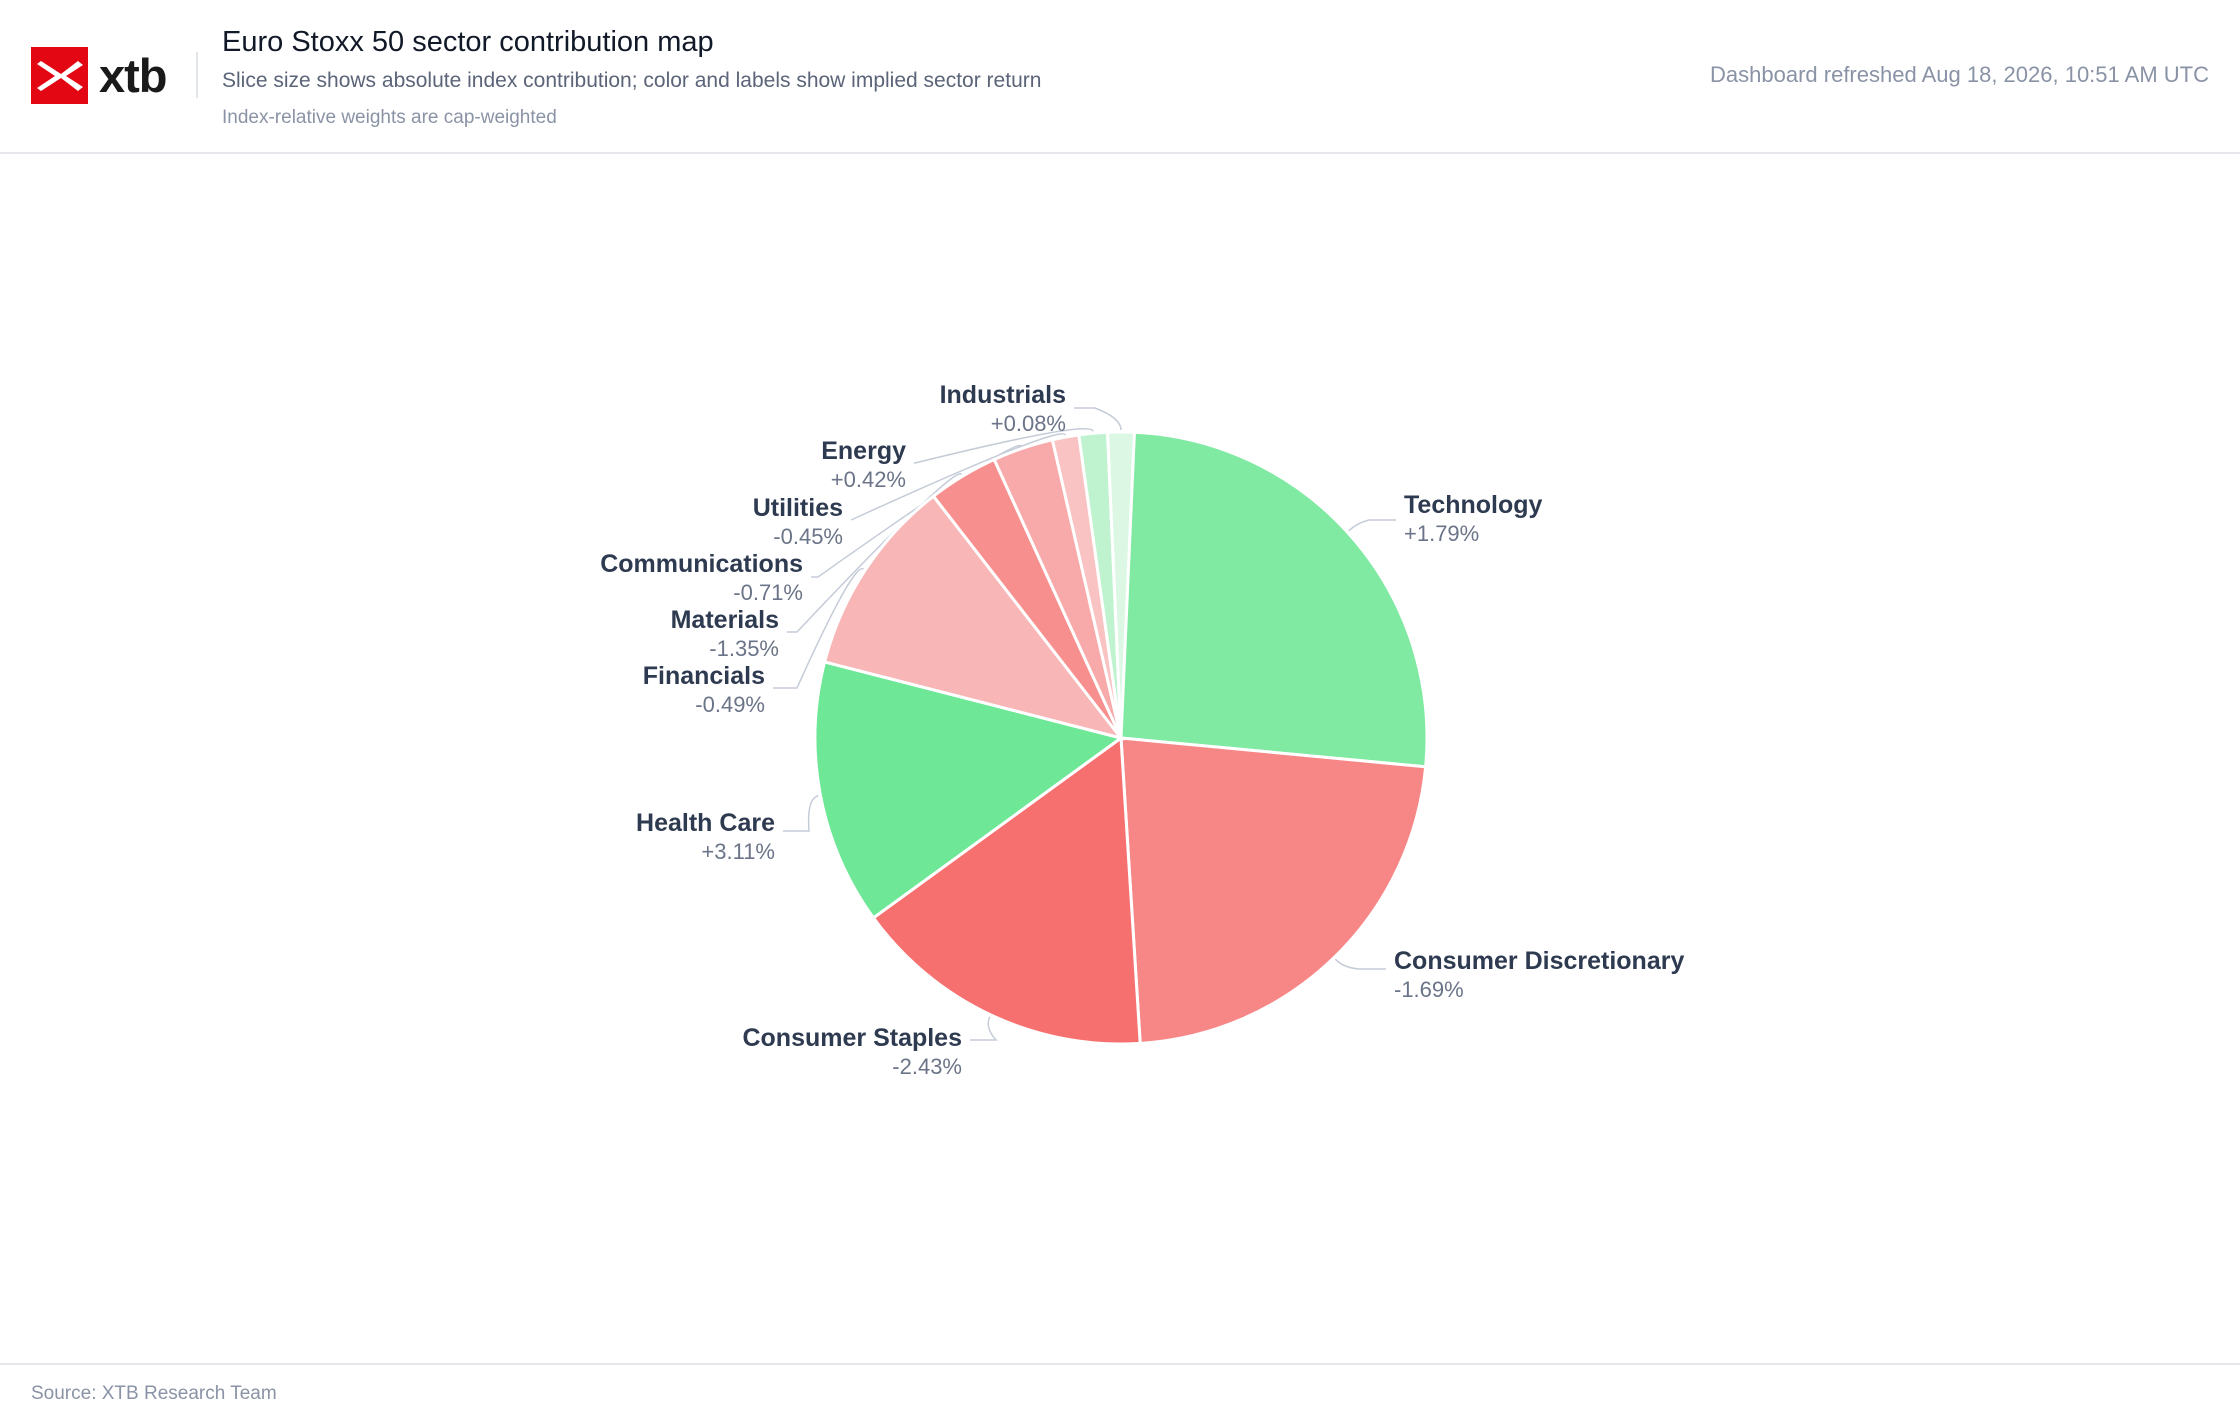 This screenshot has width=2240, height=1420. I want to click on slice-label-return: -0.45%, so click(808, 536).